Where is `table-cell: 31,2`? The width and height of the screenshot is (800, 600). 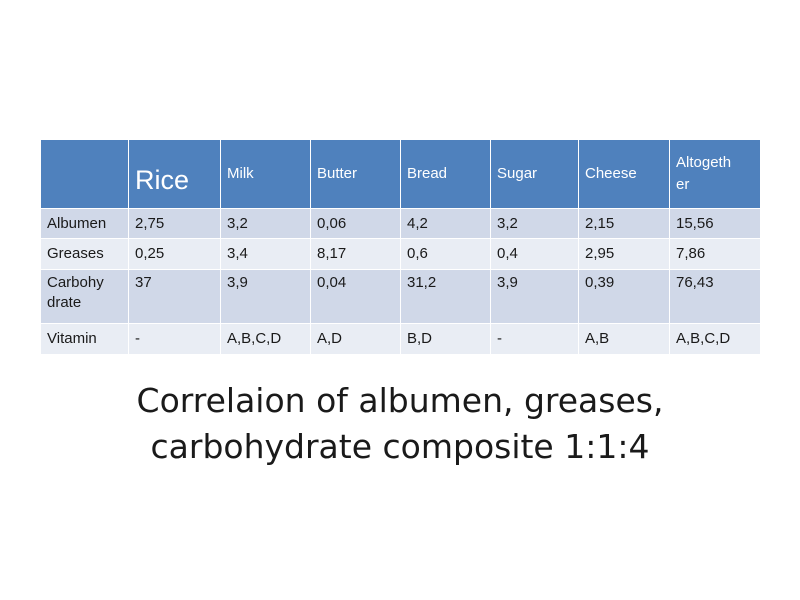 table-cell: 31,2 is located at coordinates (445, 296).